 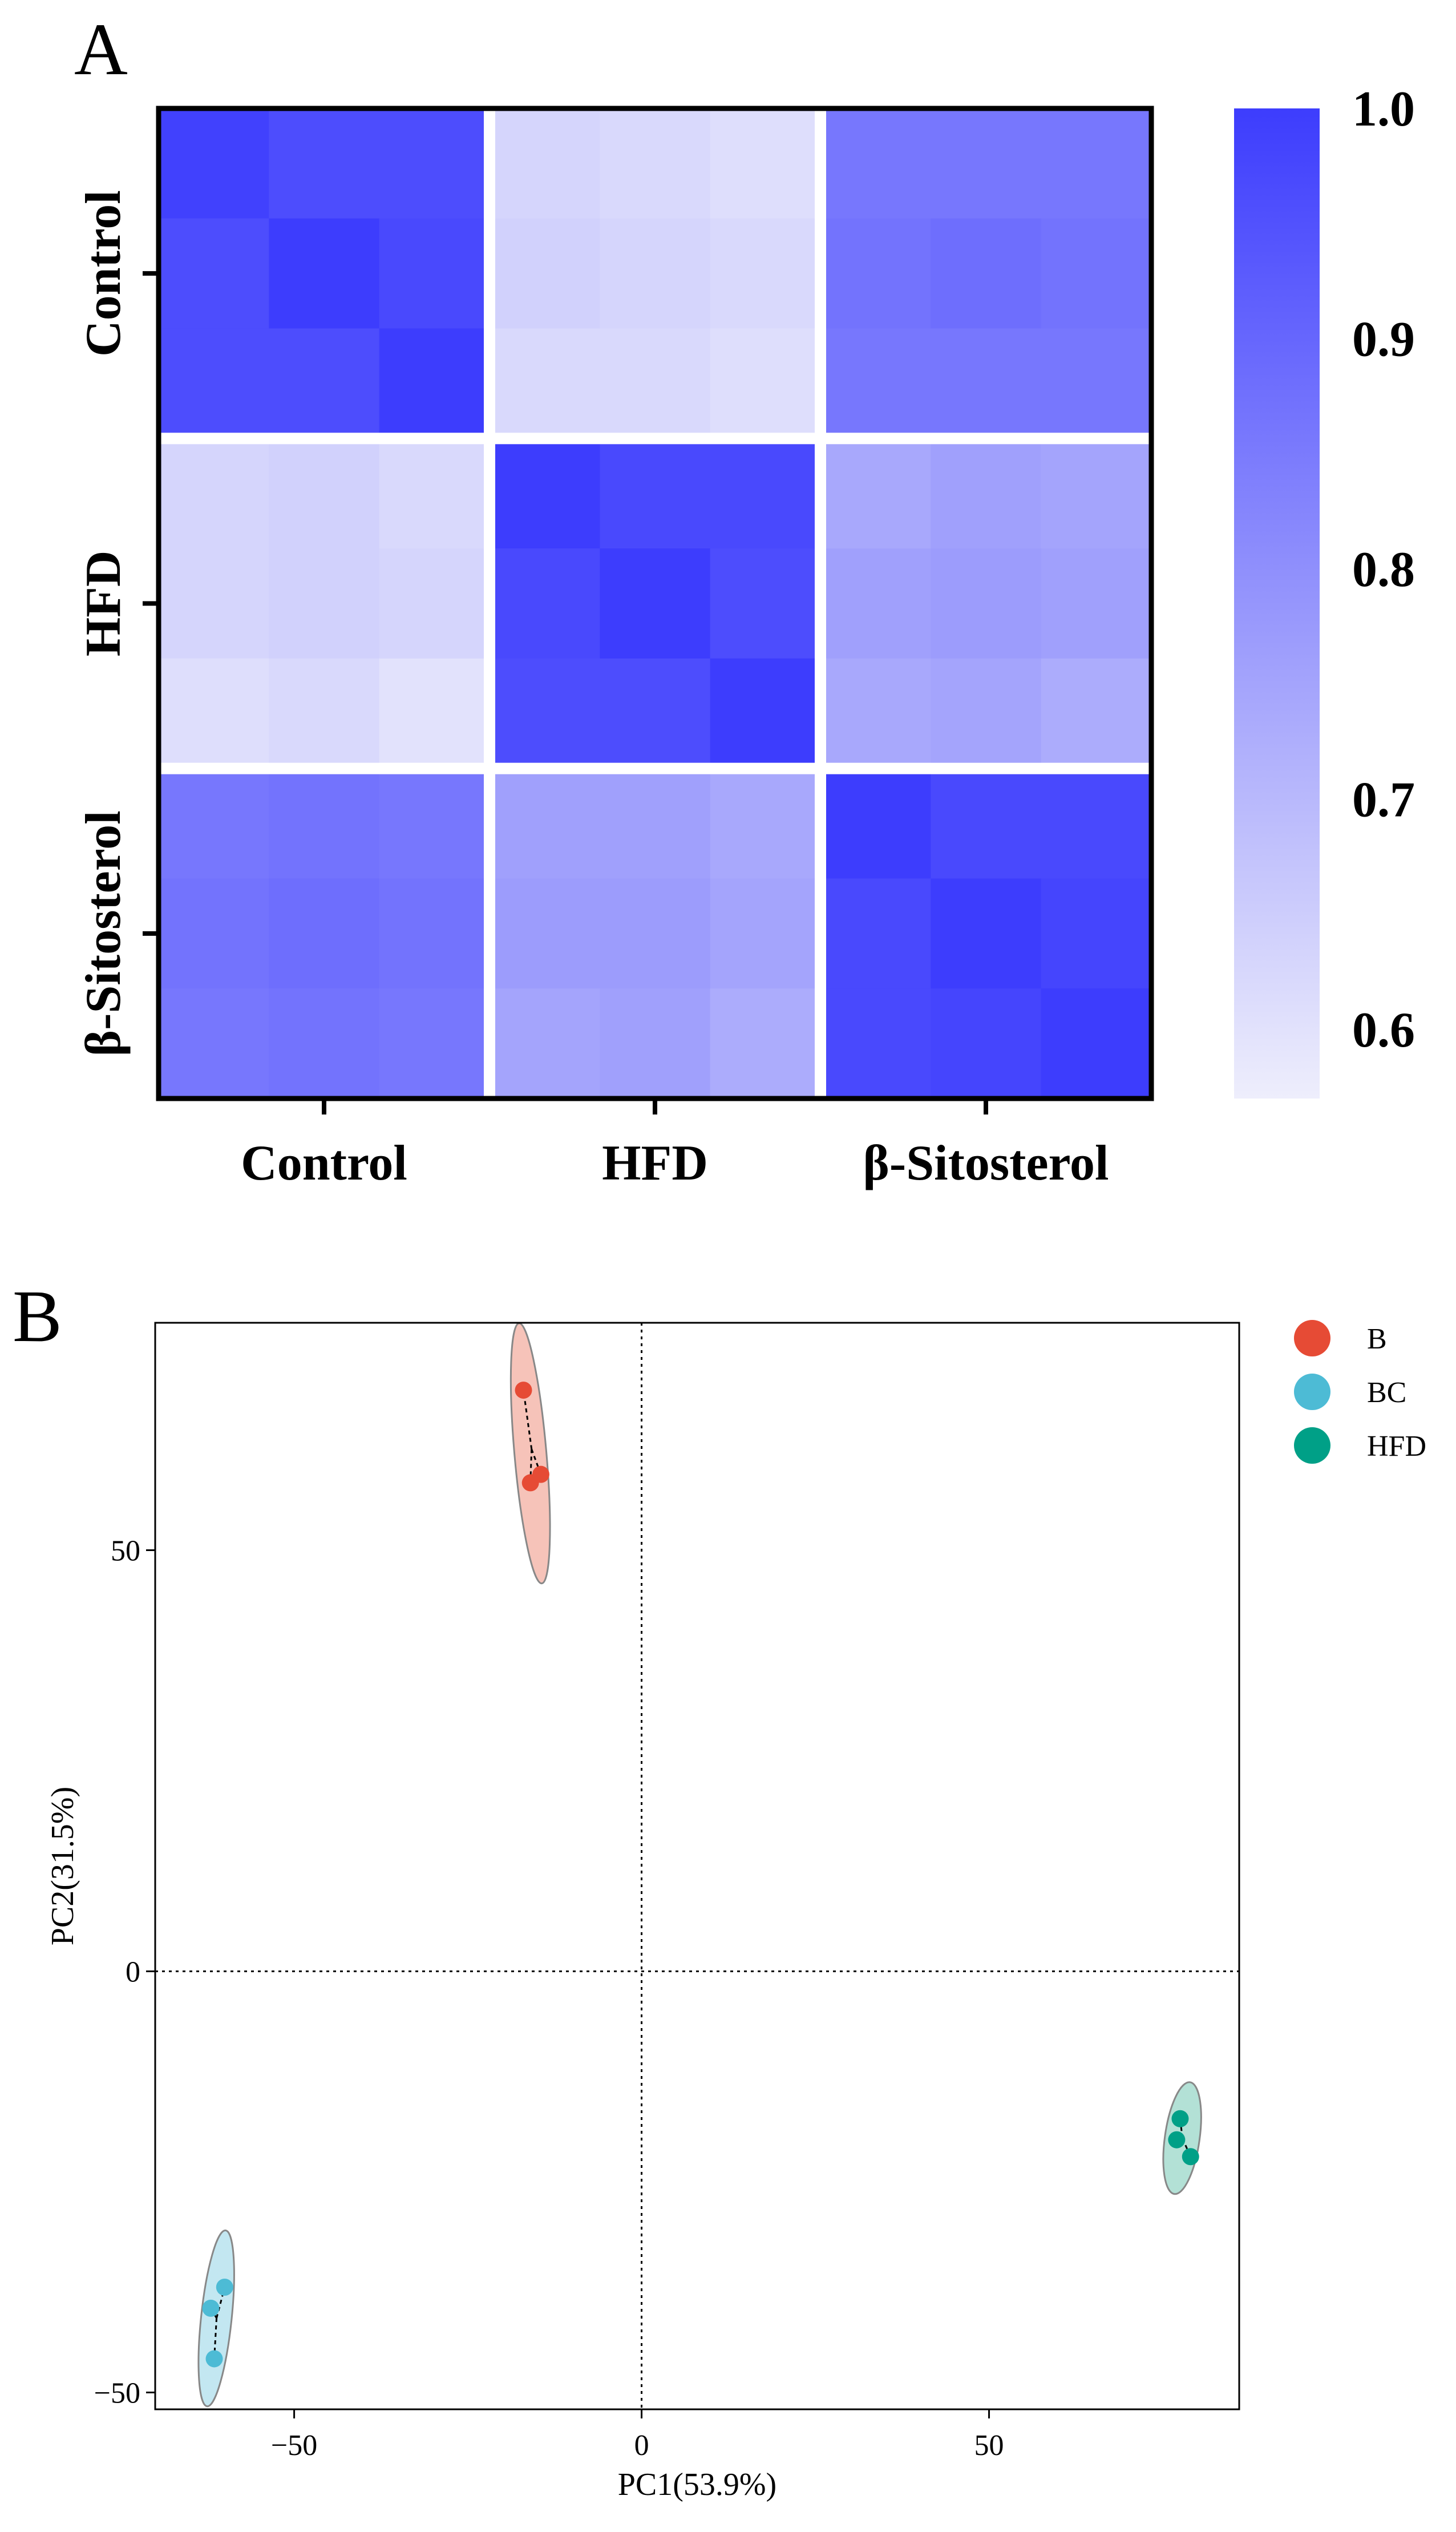 What do you see at coordinates (540, 1474) in the screenshot?
I see `point-b` at bounding box center [540, 1474].